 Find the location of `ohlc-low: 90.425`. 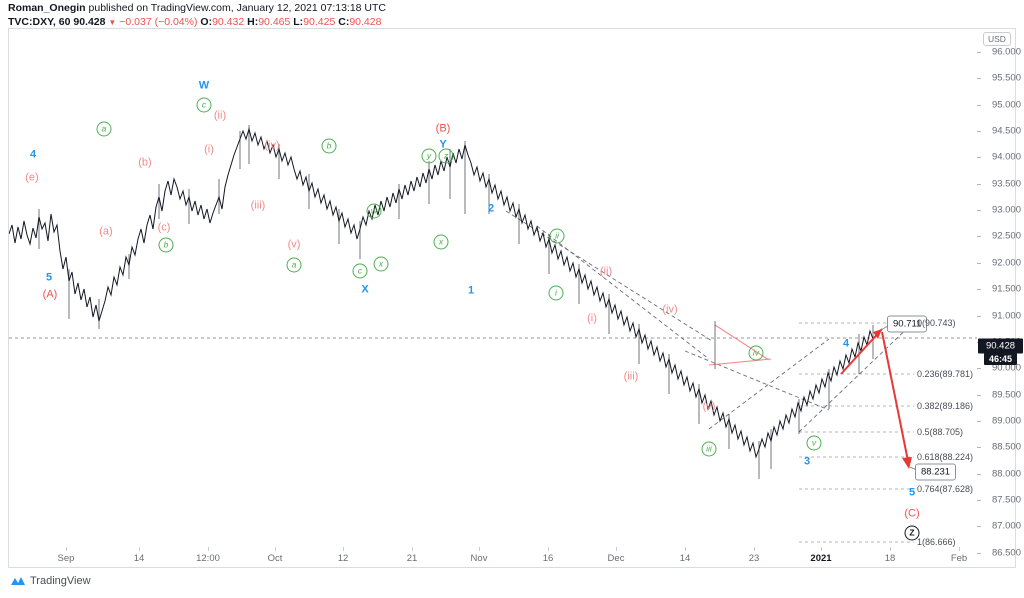

ohlc-low: 90.425 is located at coordinates (319, 21).